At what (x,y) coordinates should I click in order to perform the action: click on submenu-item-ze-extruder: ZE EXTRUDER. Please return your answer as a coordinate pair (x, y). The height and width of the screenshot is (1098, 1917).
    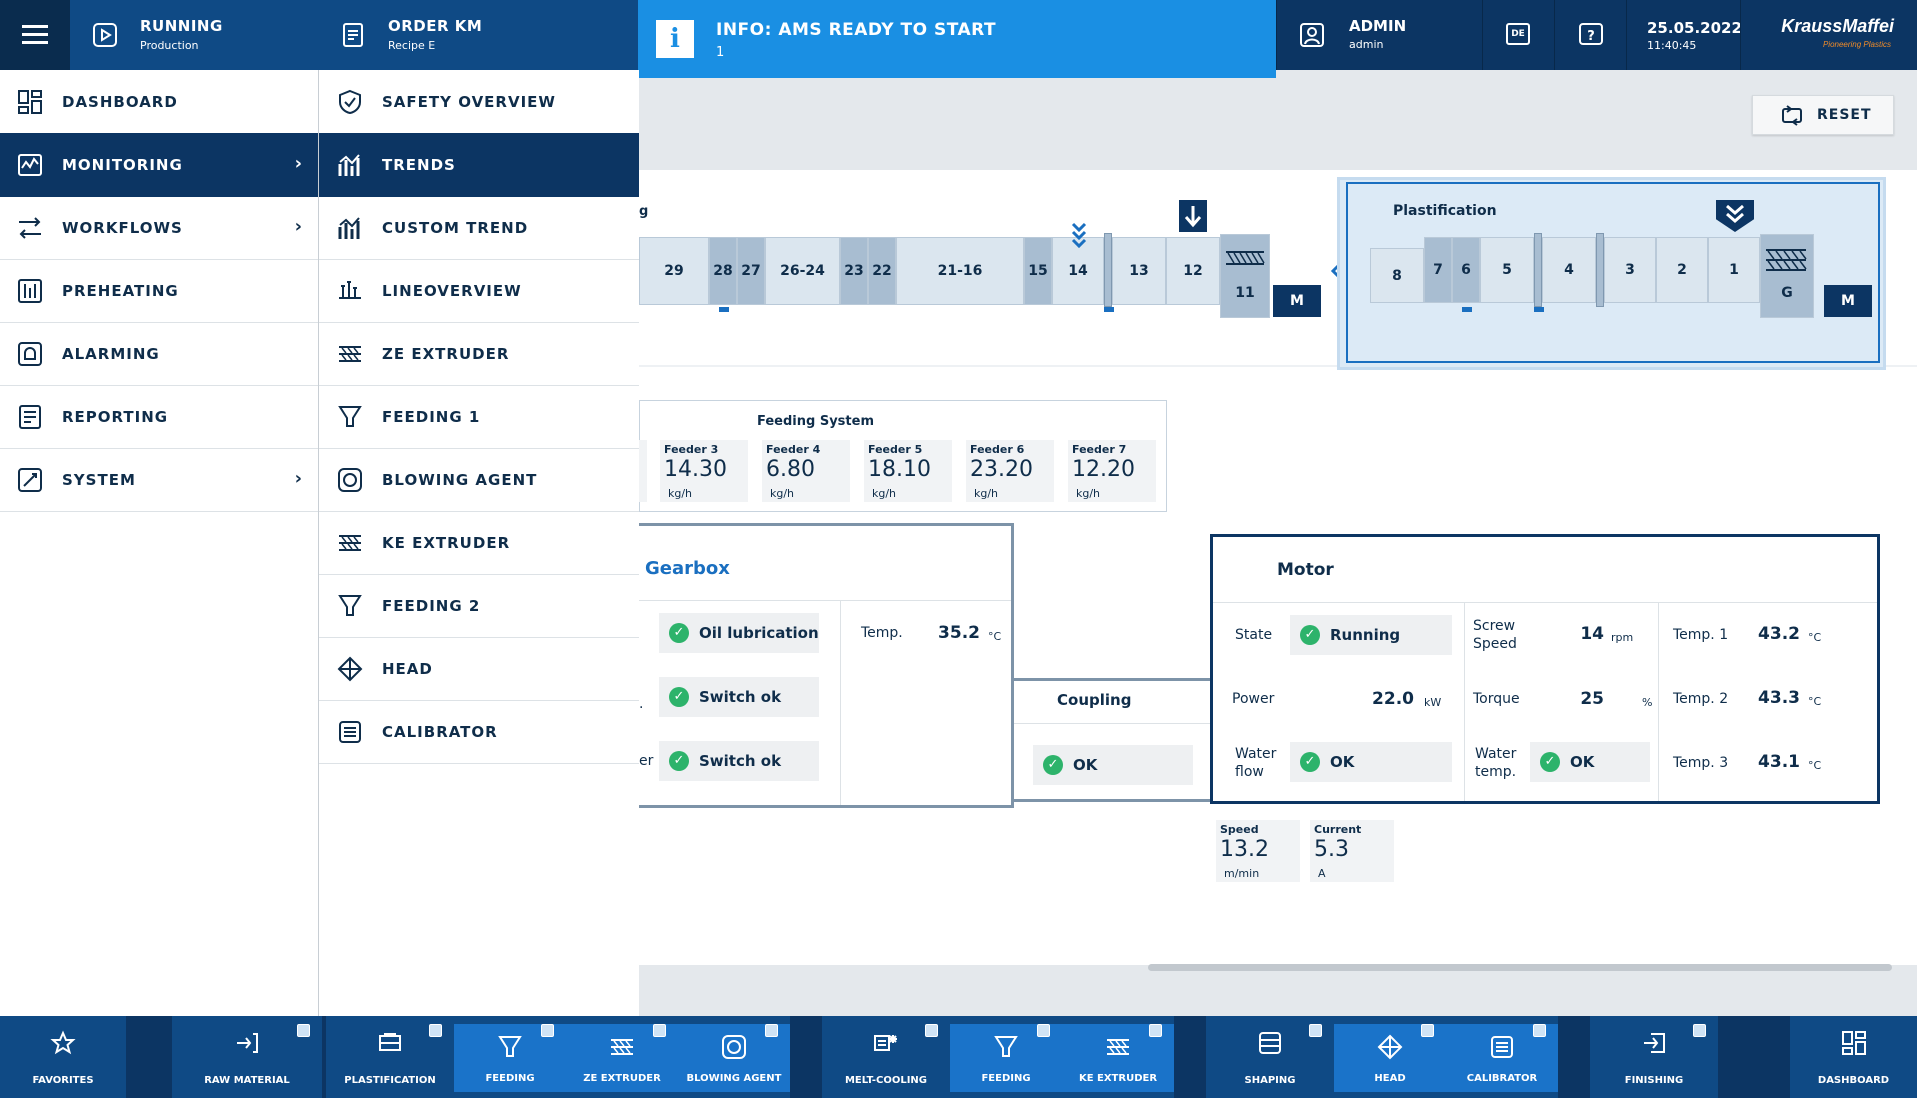
    Looking at the image, I should click on (479, 354).